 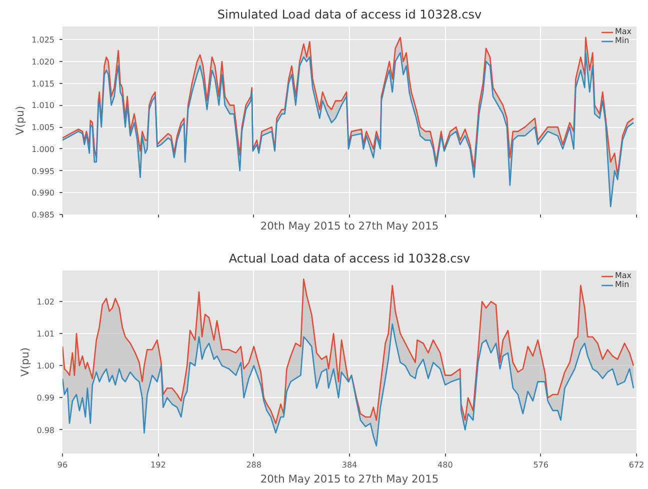 What do you see at coordinates (45, 430) in the screenshot?
I see `y-tick-label: 0.98` at bounding box center [45, 430].